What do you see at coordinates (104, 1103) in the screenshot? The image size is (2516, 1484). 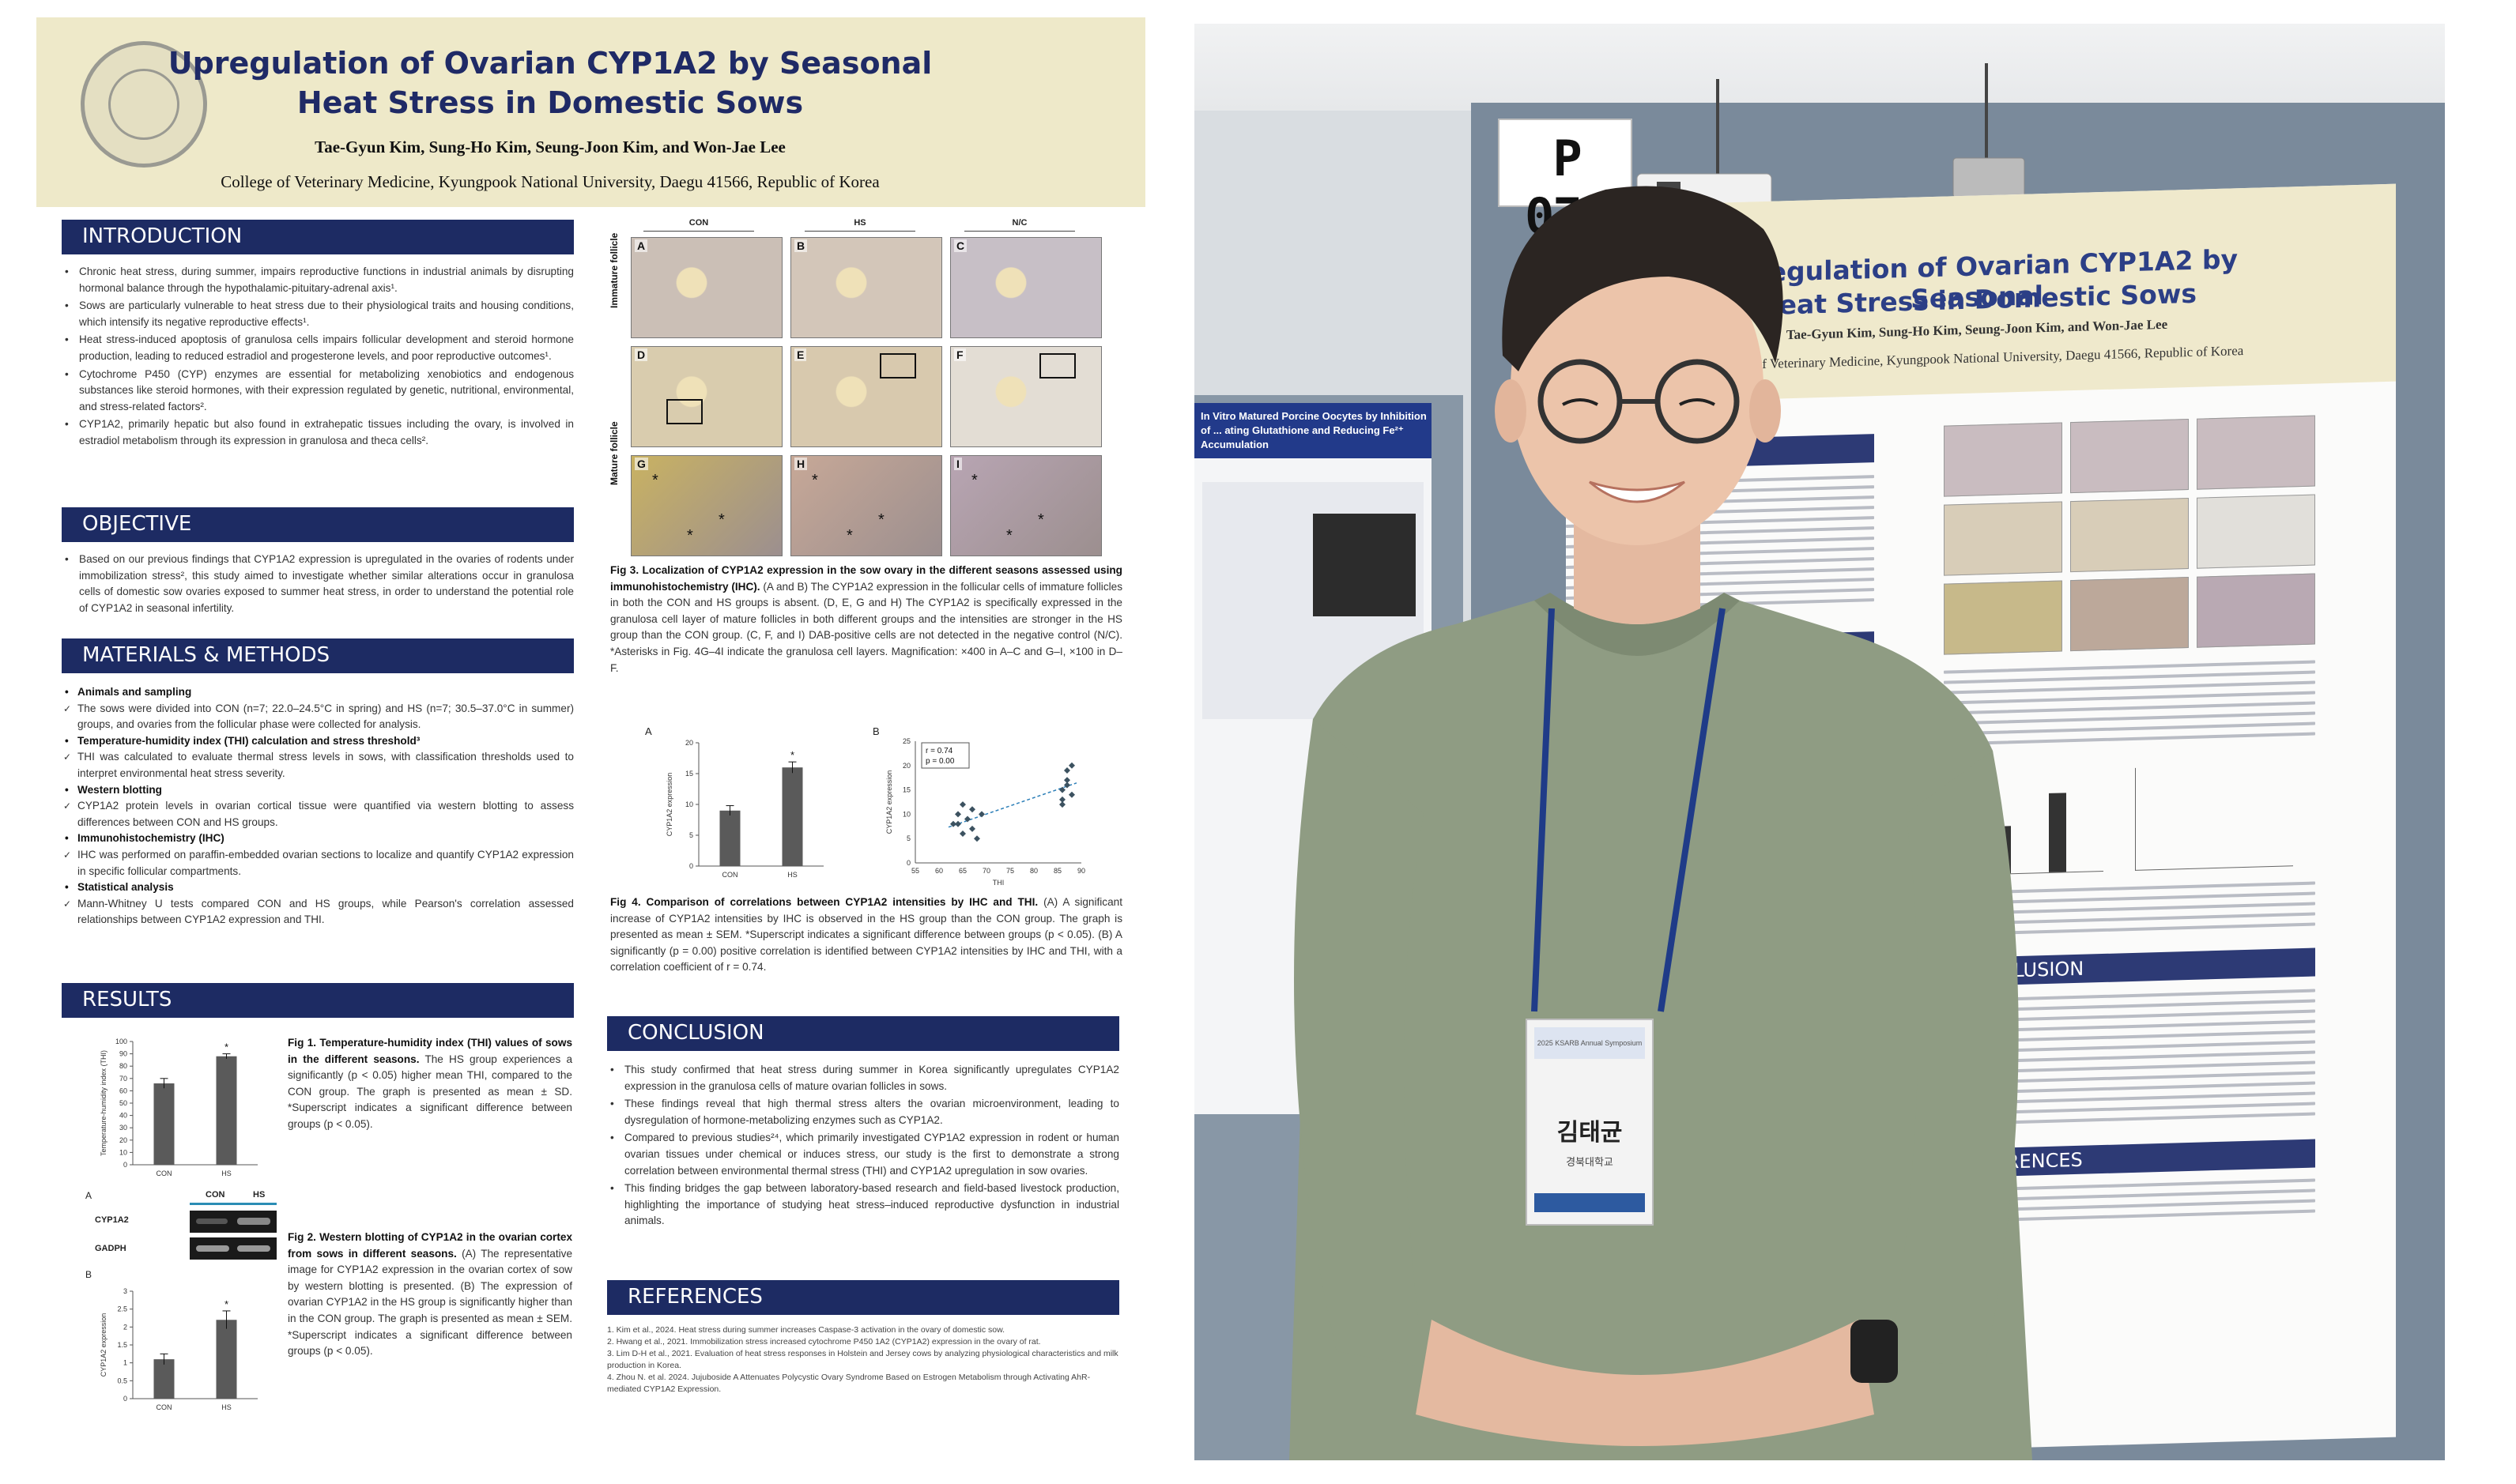 I see `y-axis-label: Temperature-humidity index (THI)` at bounding box center [104, 1103].